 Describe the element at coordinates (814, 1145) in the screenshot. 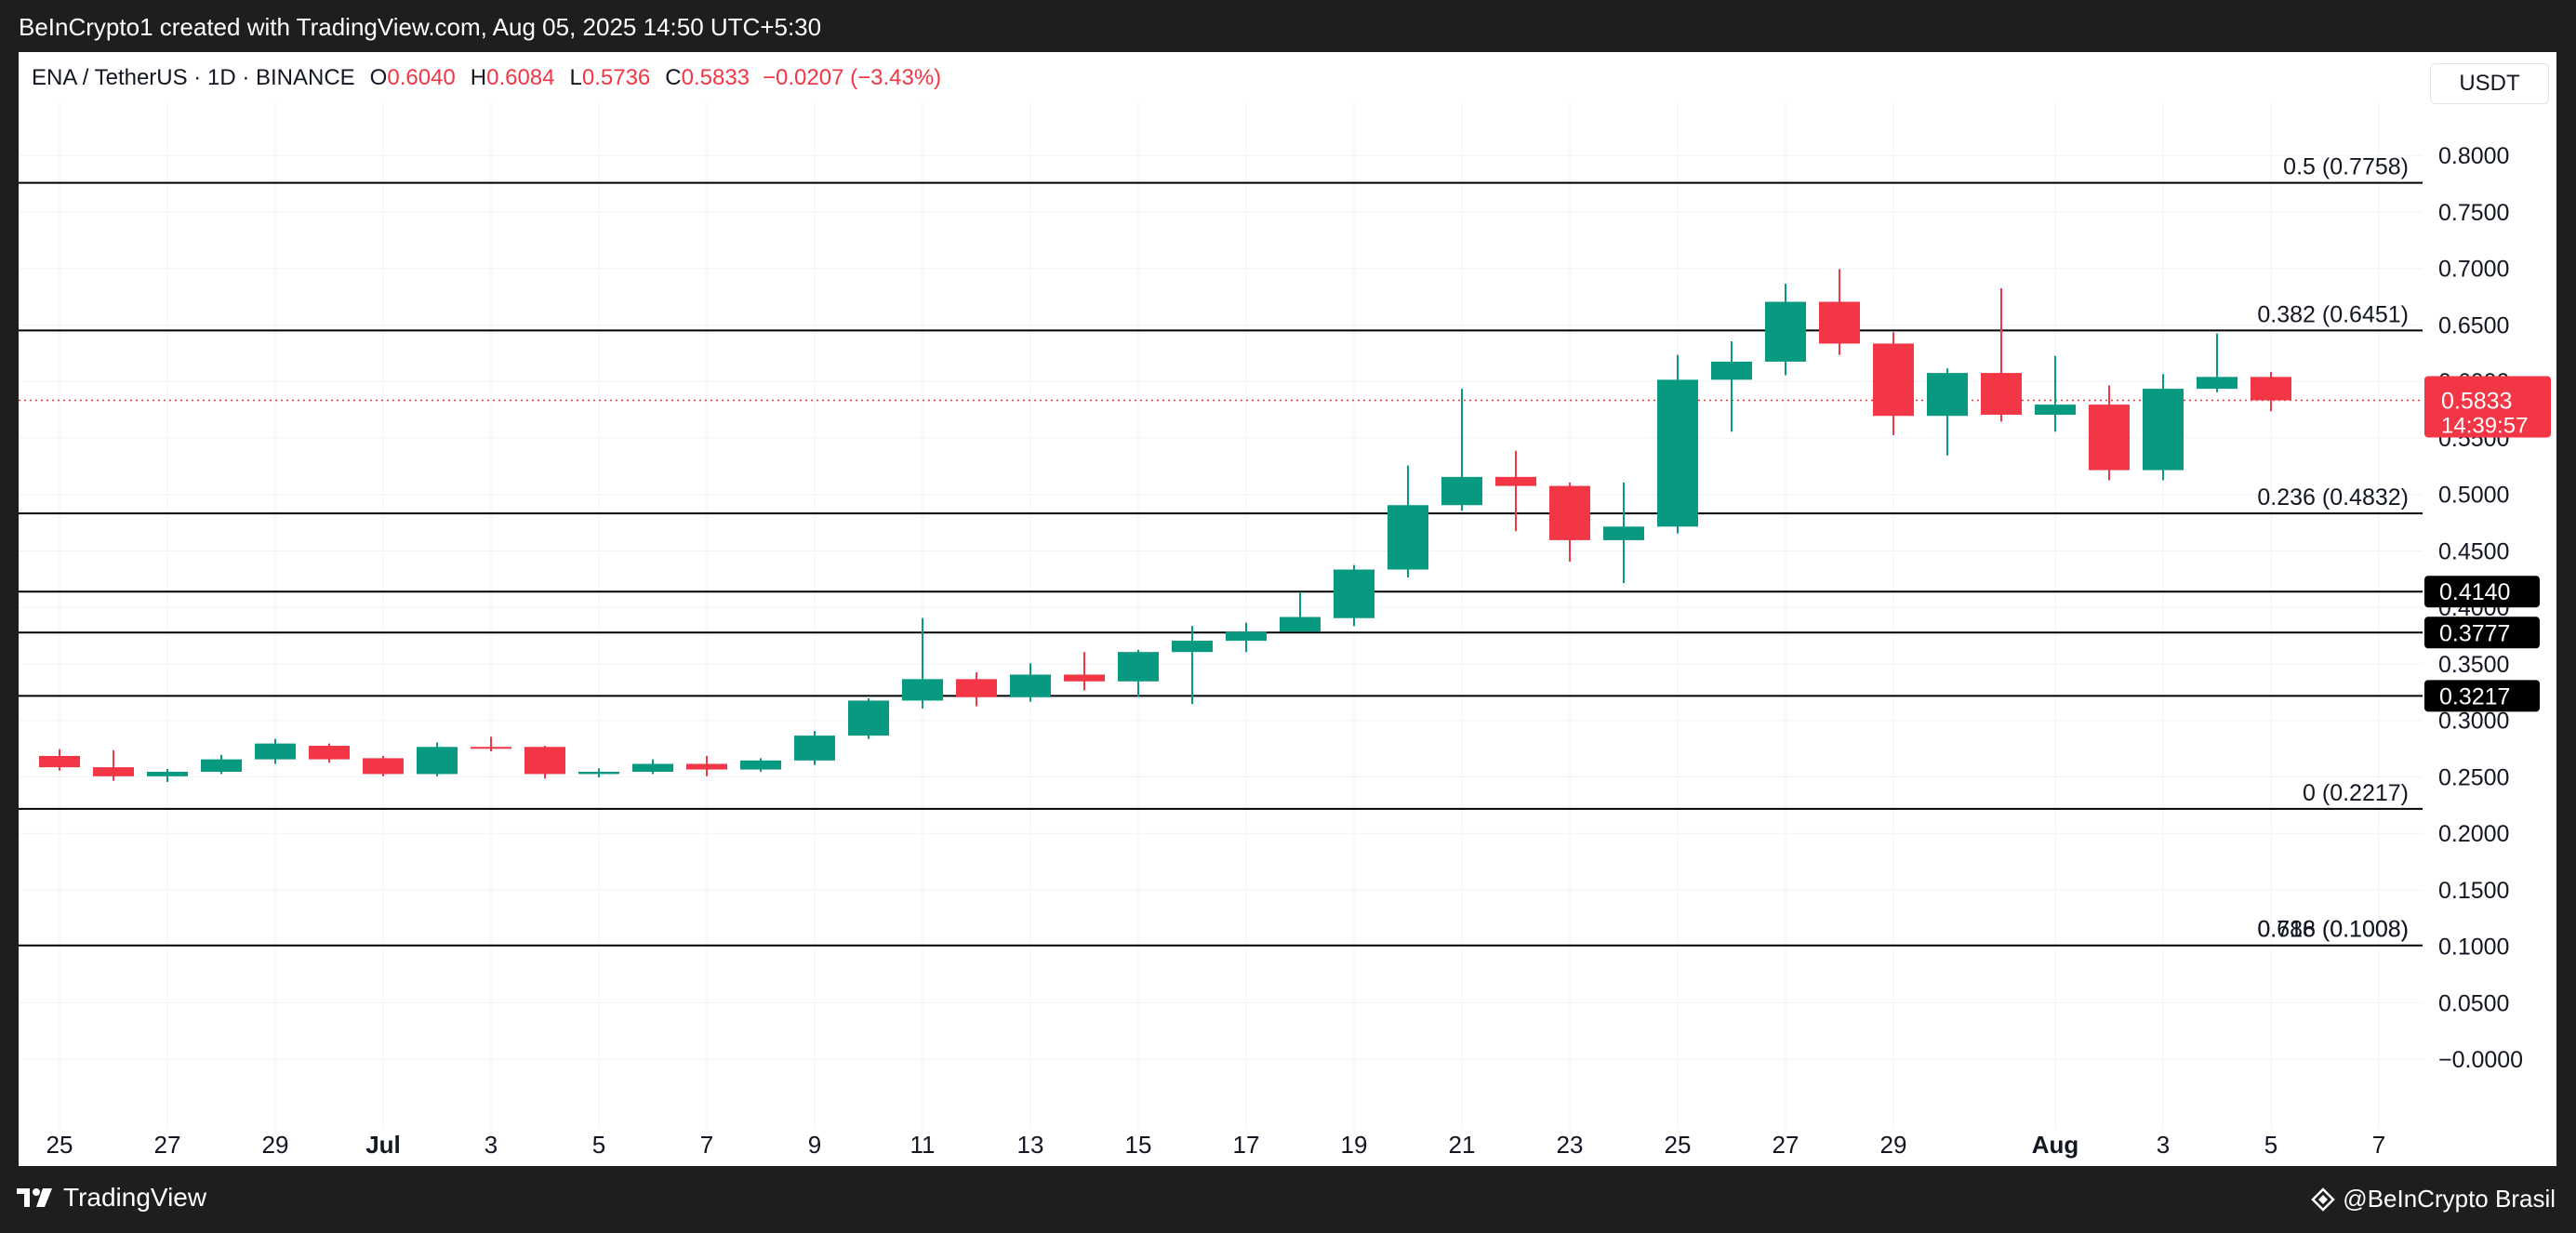

I see `x-axis-tick-label: 9` at that location.